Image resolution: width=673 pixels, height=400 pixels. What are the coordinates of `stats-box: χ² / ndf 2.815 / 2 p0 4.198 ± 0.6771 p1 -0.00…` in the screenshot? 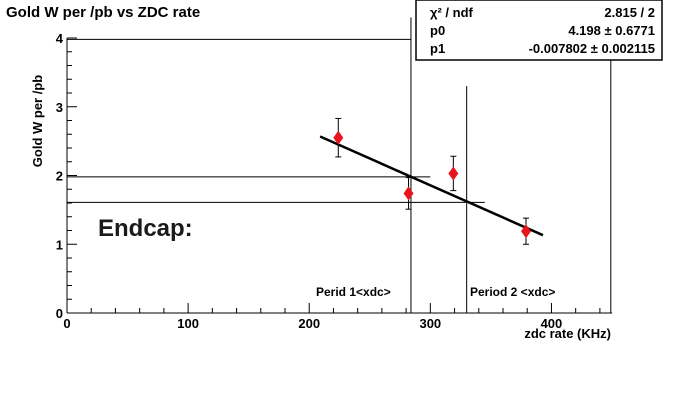 It's located at (539, 30).